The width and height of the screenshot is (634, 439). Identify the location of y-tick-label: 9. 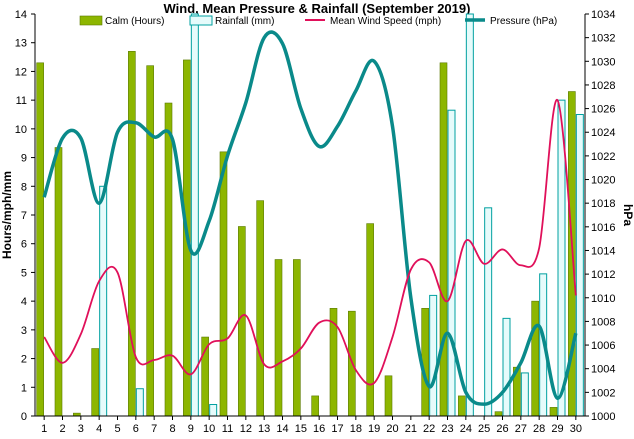
(24, 159).